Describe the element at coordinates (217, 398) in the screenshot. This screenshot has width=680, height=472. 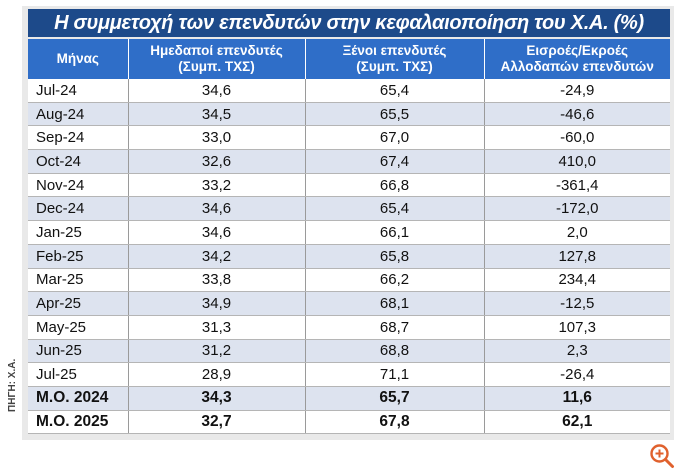
I see `domestic-cell: 34,3` at that location.